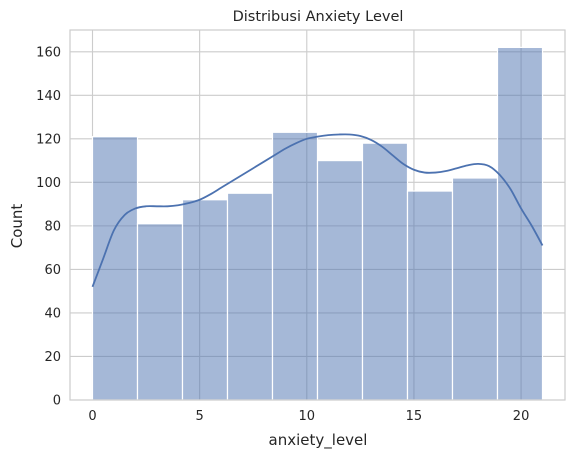 This screenshot has width=575, height=458. I want to click on x-tick-label: 0, so click(92, 416).